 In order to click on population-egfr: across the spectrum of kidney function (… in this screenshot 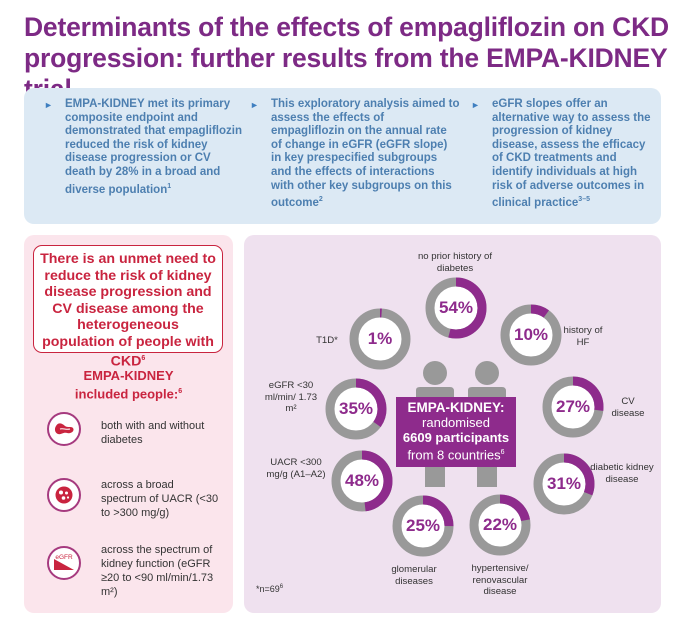, I will do `click(157, 571)`.